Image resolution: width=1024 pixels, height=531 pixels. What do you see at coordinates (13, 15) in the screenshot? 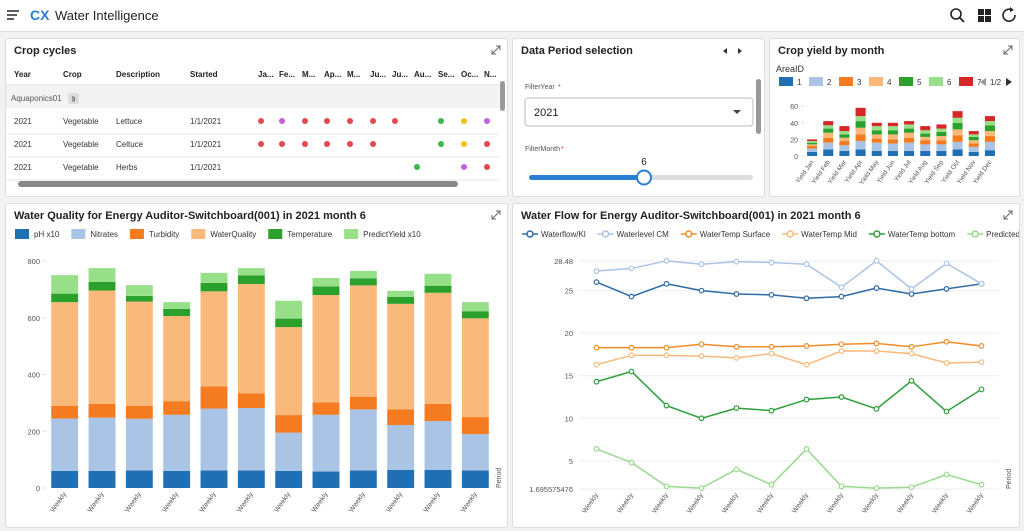
I see `menu-icon` at bounding box center [13, 15].